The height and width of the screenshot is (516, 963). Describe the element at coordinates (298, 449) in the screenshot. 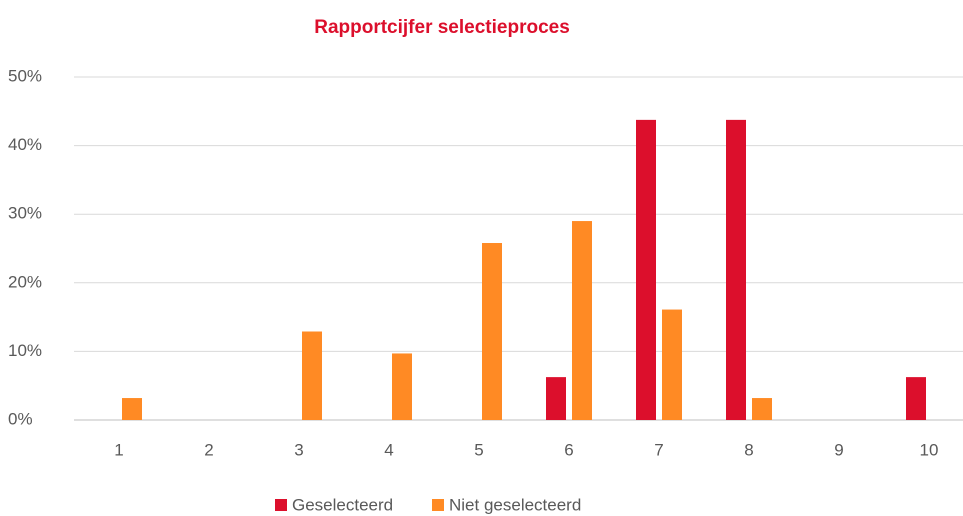

I see `x-tick-label: 3` at that location.